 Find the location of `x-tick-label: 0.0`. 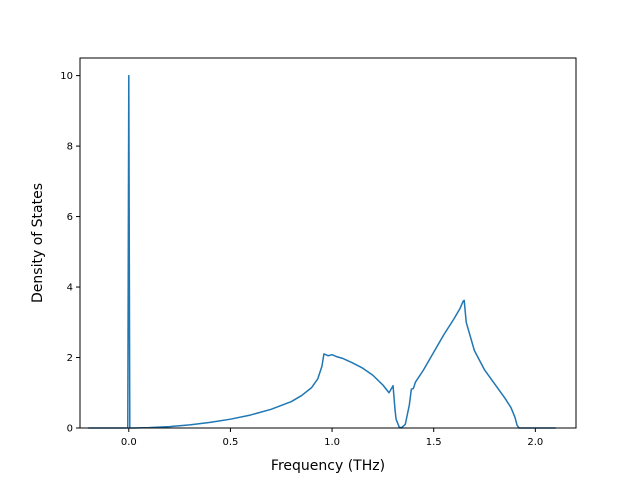

x-tick-label: 0.0 is located at coordinates (129, 442).